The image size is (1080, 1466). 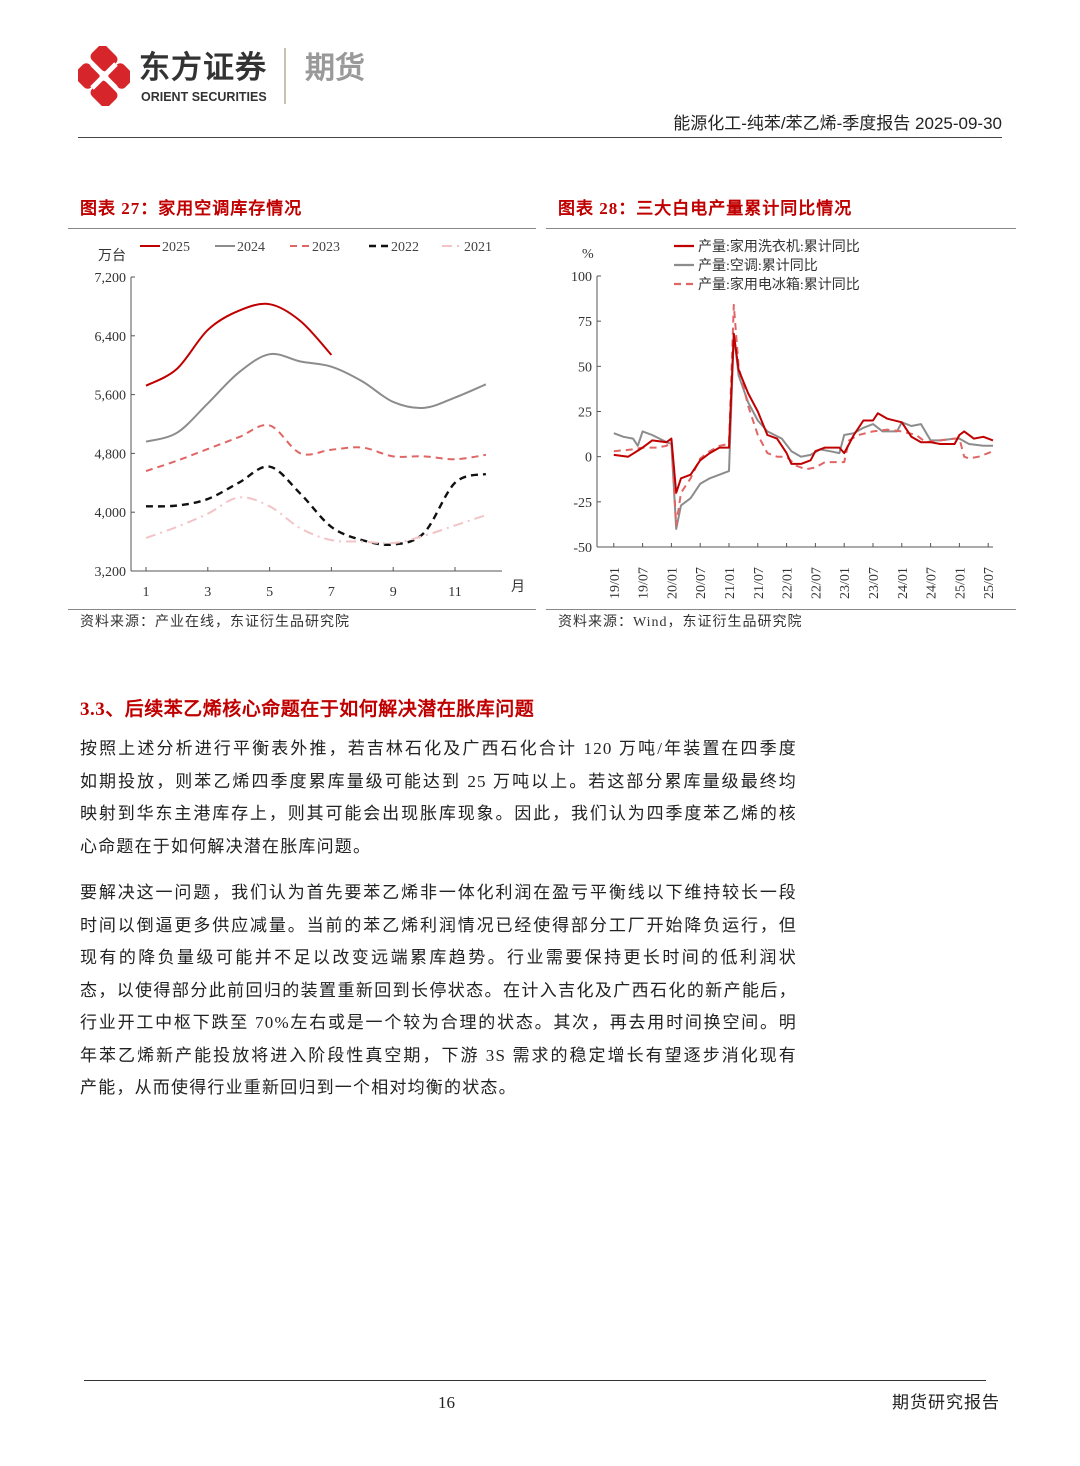 I want to click on series-line-2021, so click(x=316, y=520).